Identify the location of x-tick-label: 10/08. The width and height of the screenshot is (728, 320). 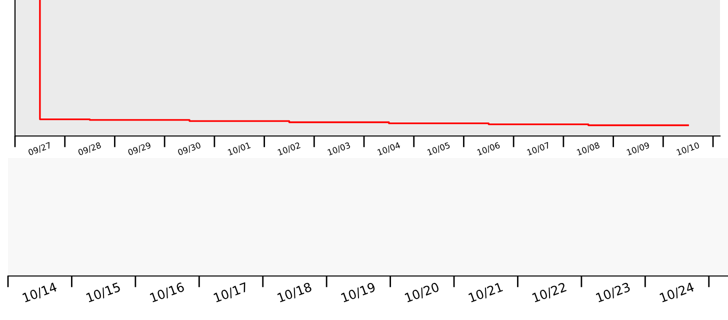
(588, 149).